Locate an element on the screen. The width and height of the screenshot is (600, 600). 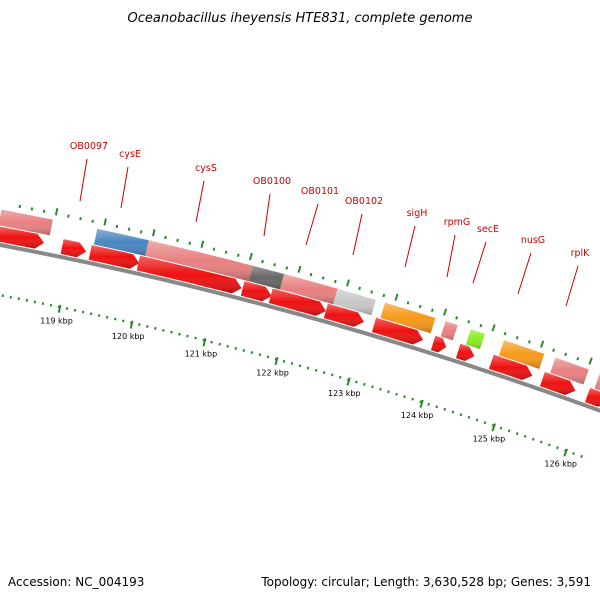
gene-label: sigH is located at coordinates (417, 213).